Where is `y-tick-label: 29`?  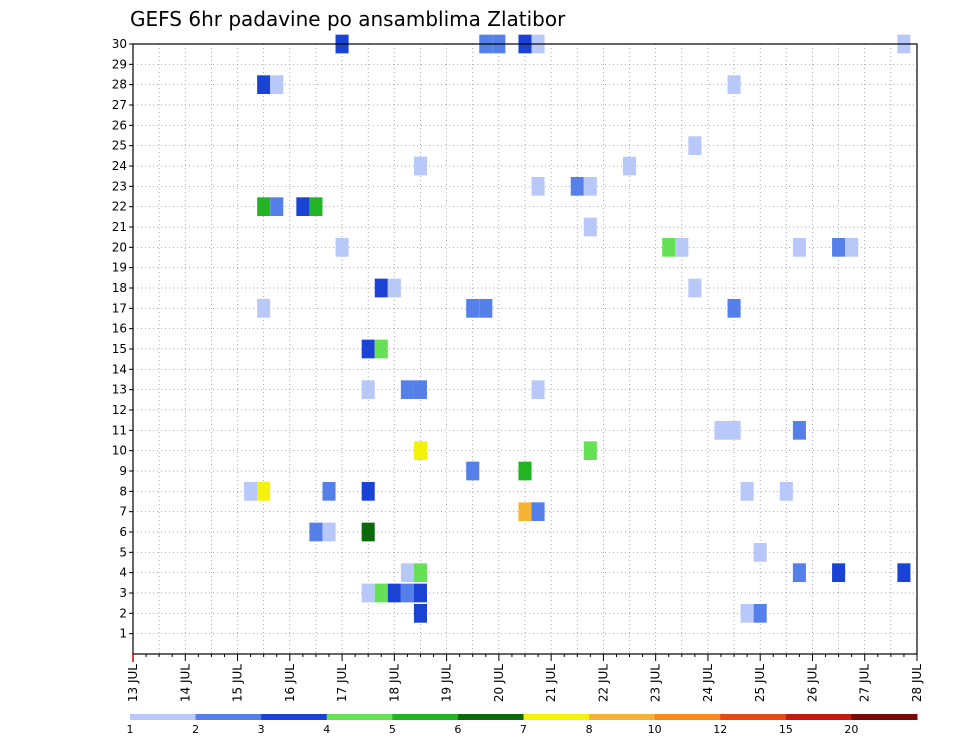 y-tick-label: 29 is located at coordinates (119, 64).